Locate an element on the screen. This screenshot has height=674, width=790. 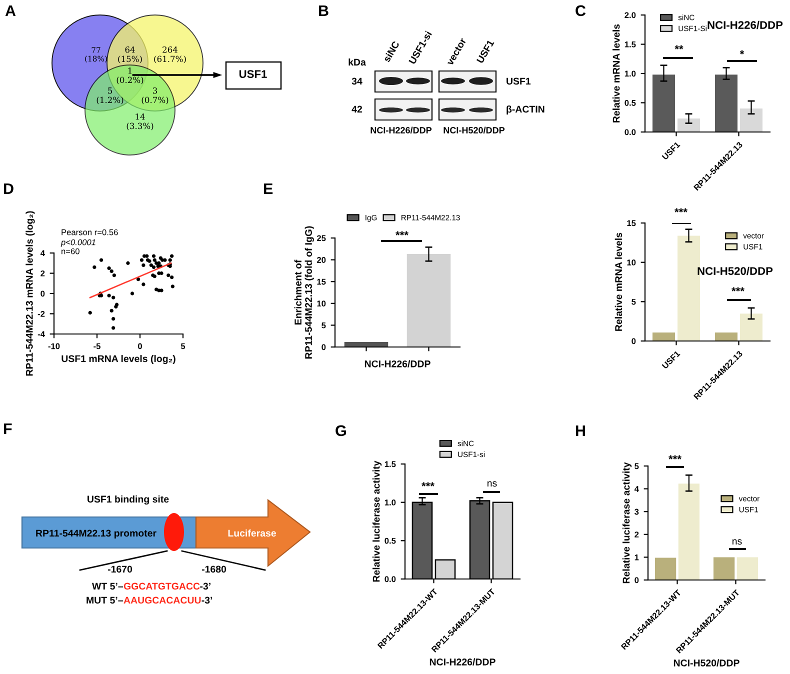
y-tick-label: 1.0 is located at coordinates (630, 73).